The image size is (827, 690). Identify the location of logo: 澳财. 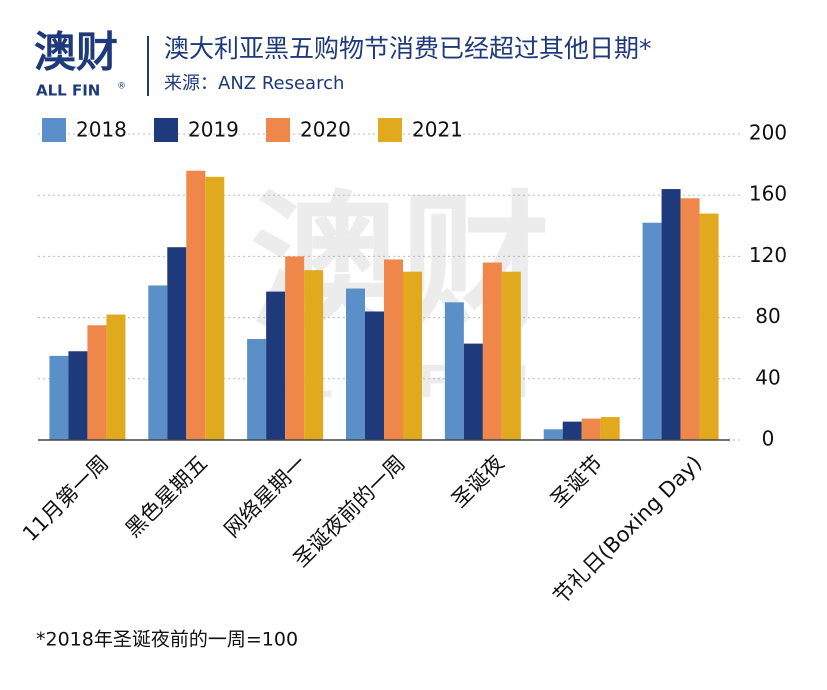
(76, 52).